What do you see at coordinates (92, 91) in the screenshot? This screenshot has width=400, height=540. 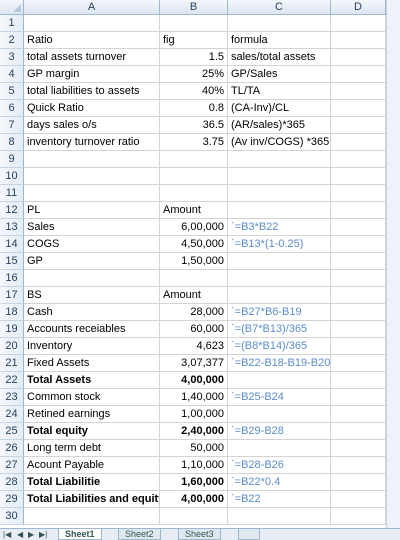 I see `cell-a: total liabilities to assets` at bounding box center [92, 91].